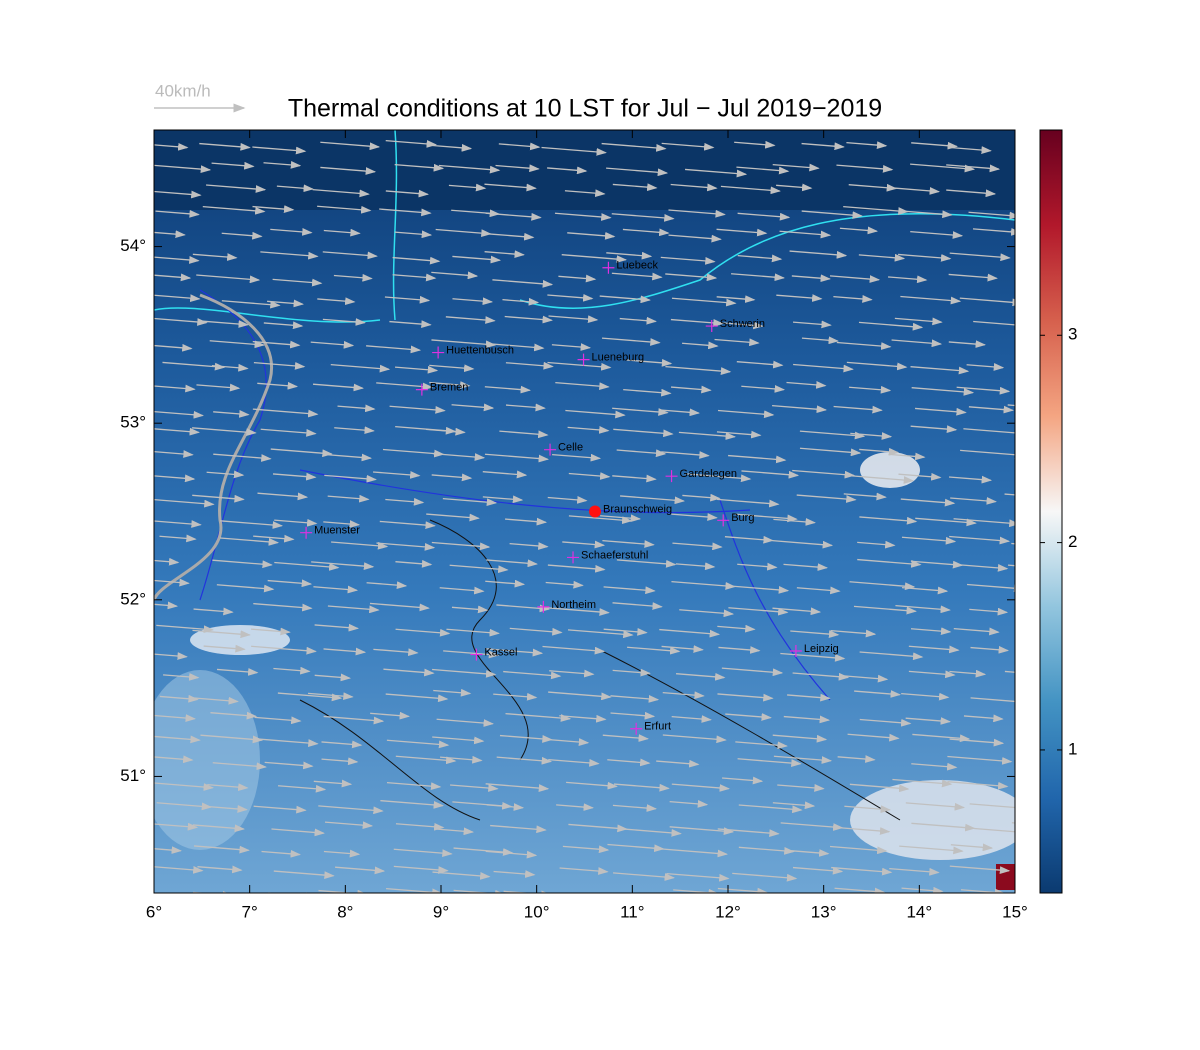 The height and width of the screenshot is (1050, 1200). I want to click on colorbar-frame, so click(1051, 511).